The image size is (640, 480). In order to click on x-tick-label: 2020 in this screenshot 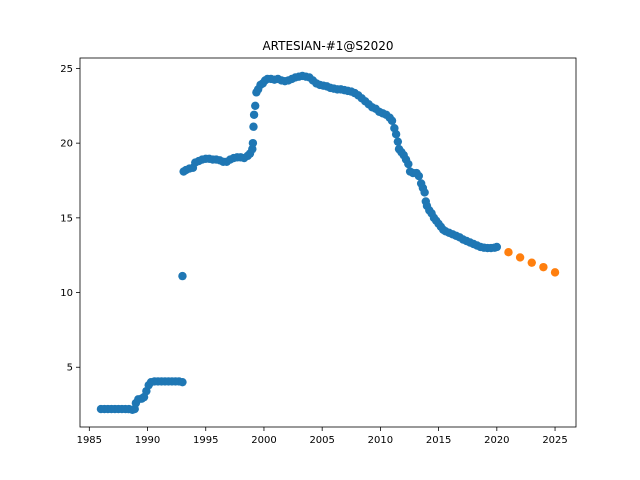, I will do `click(496, 440)`.